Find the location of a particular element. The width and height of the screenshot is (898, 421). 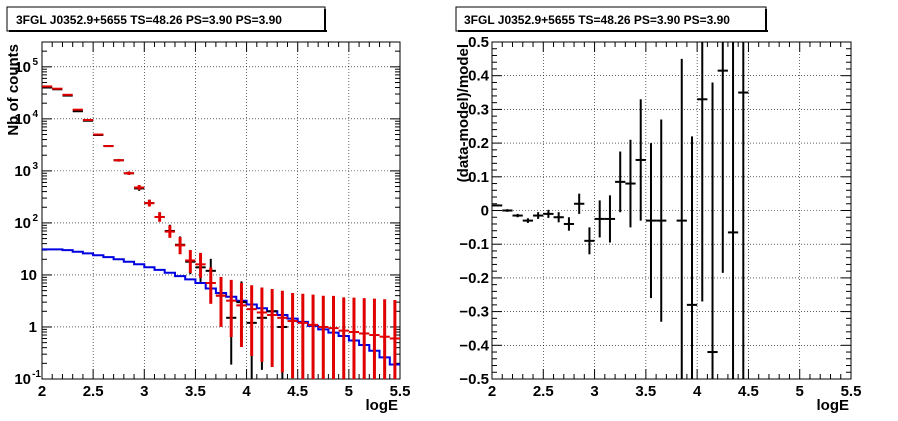

counts-ytick-exponent: 5 is located at coordinates (35, 62).